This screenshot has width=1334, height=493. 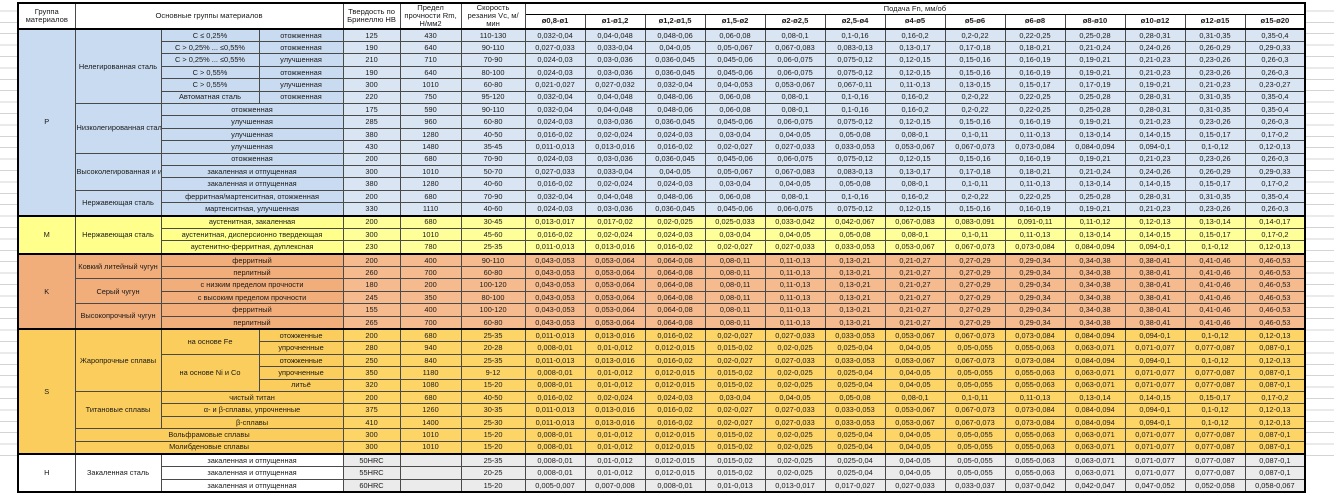 I want to click on feed-value-cell: 0,036-0,045, so click(x=675, y=122).